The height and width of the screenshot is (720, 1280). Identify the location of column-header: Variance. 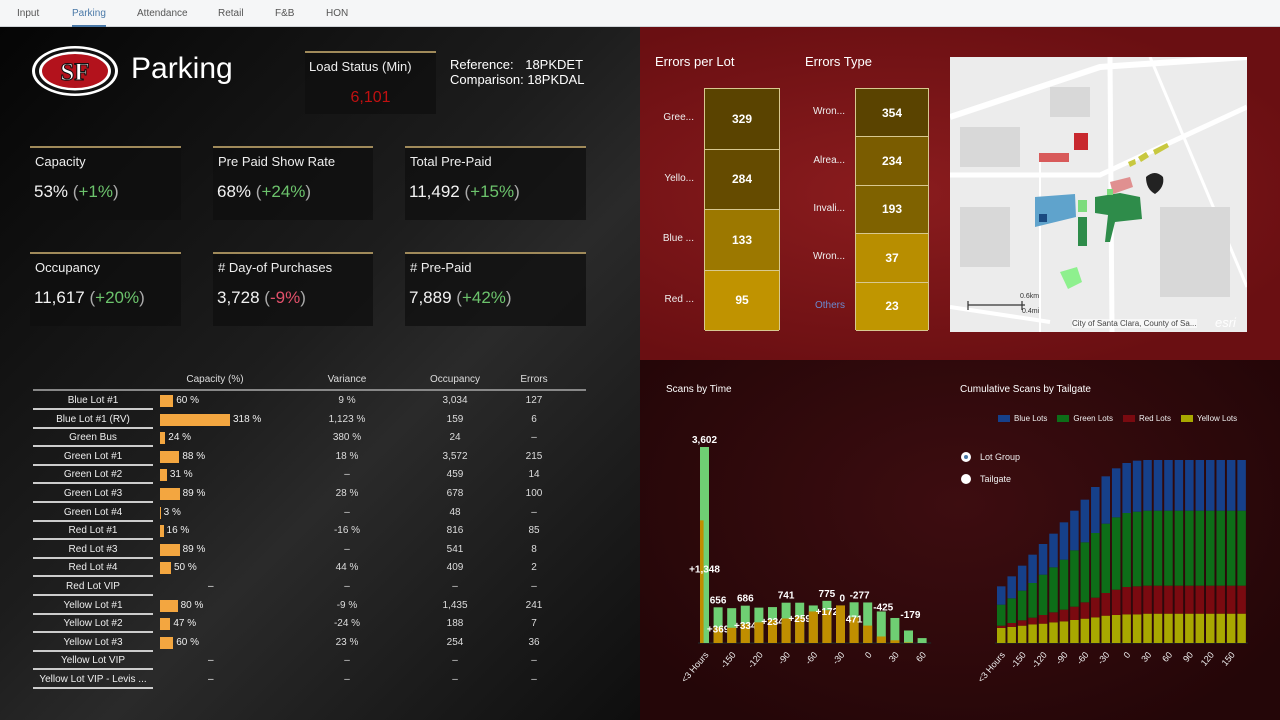
(347, 379).